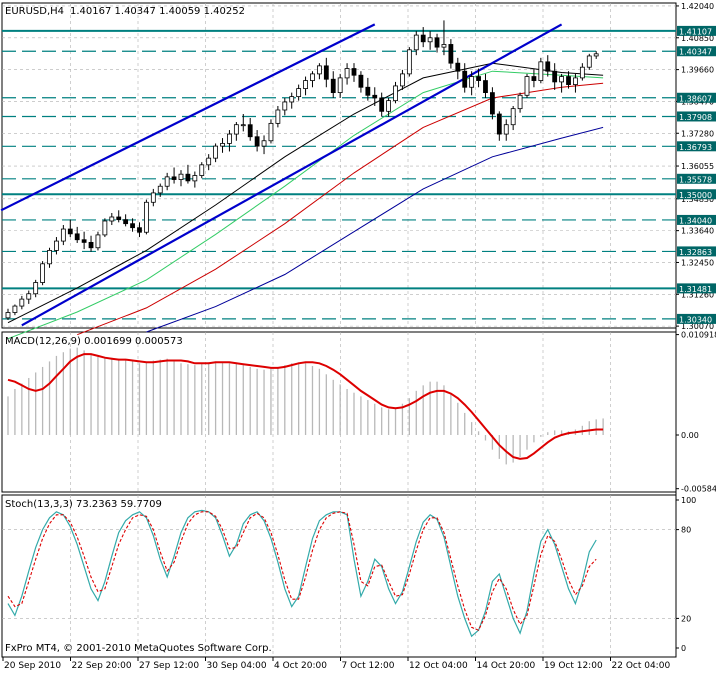 This screenshot has height=677, width=716. I want to click on price-tick-label: 1.34830, so click(697, 199).